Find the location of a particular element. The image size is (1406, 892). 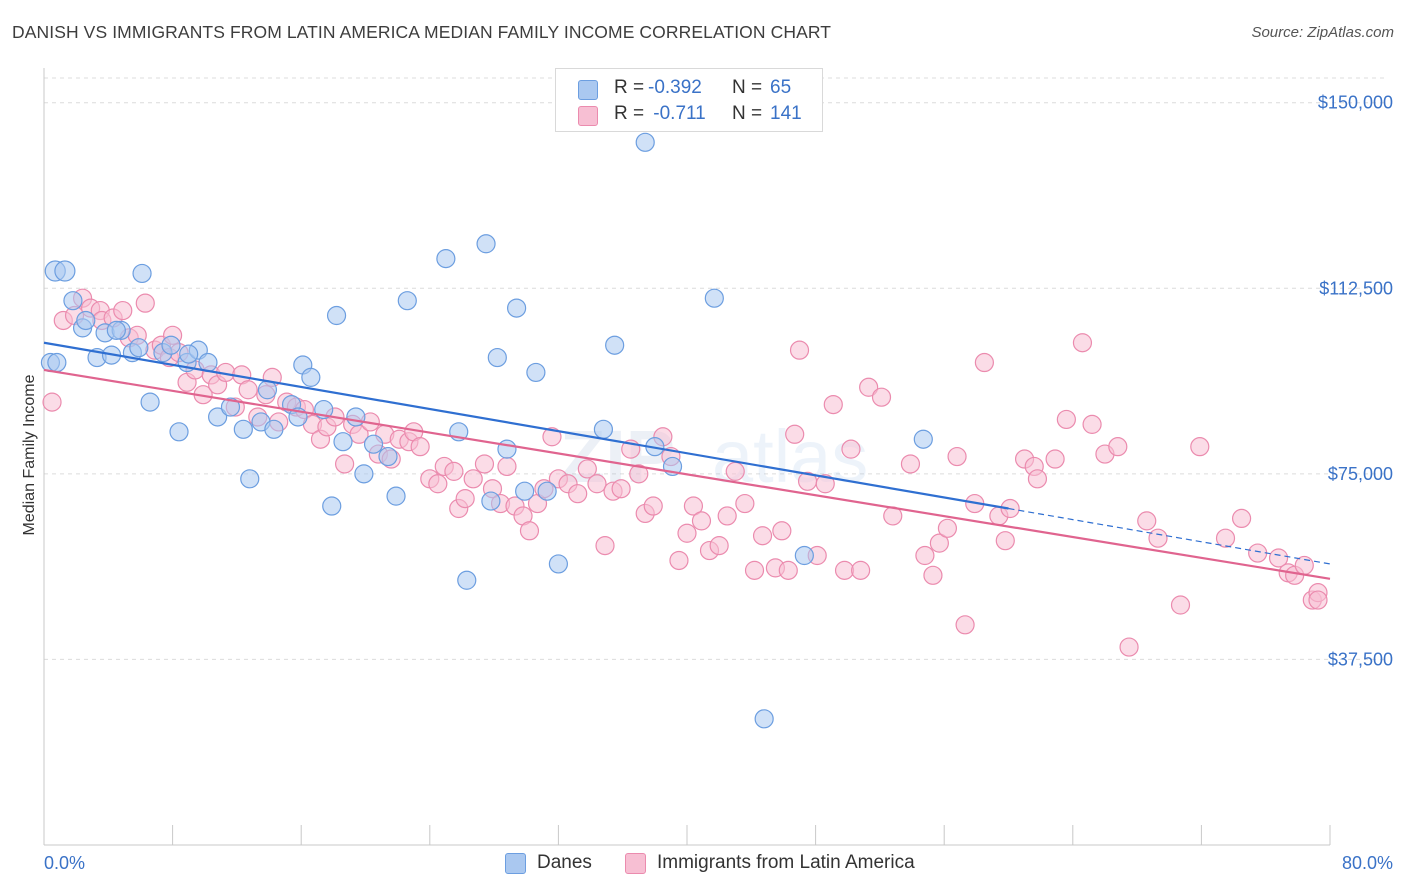

danes-trend-line is located at coordinates (526, 425).